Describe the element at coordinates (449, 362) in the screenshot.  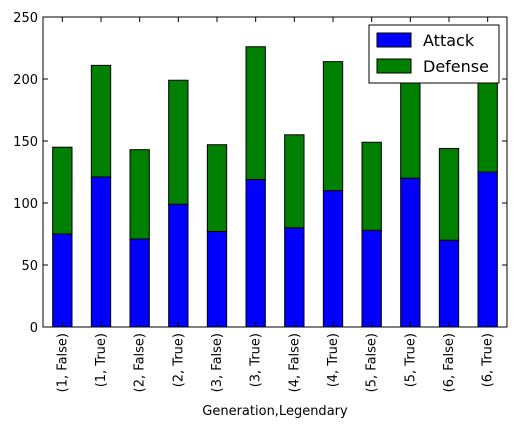
I see `x-tick-label-10: (6, False)` at that location.